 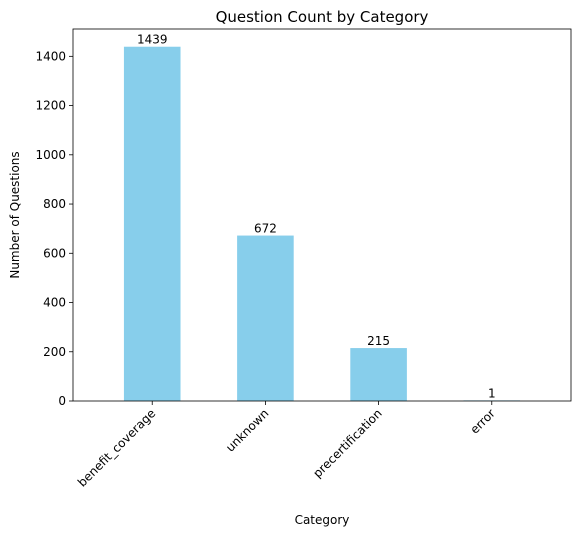 What do you see at coordinates (322, 520) in the screenshot?
I see `x-axis-label: Category` at bounding box center [322, 520].